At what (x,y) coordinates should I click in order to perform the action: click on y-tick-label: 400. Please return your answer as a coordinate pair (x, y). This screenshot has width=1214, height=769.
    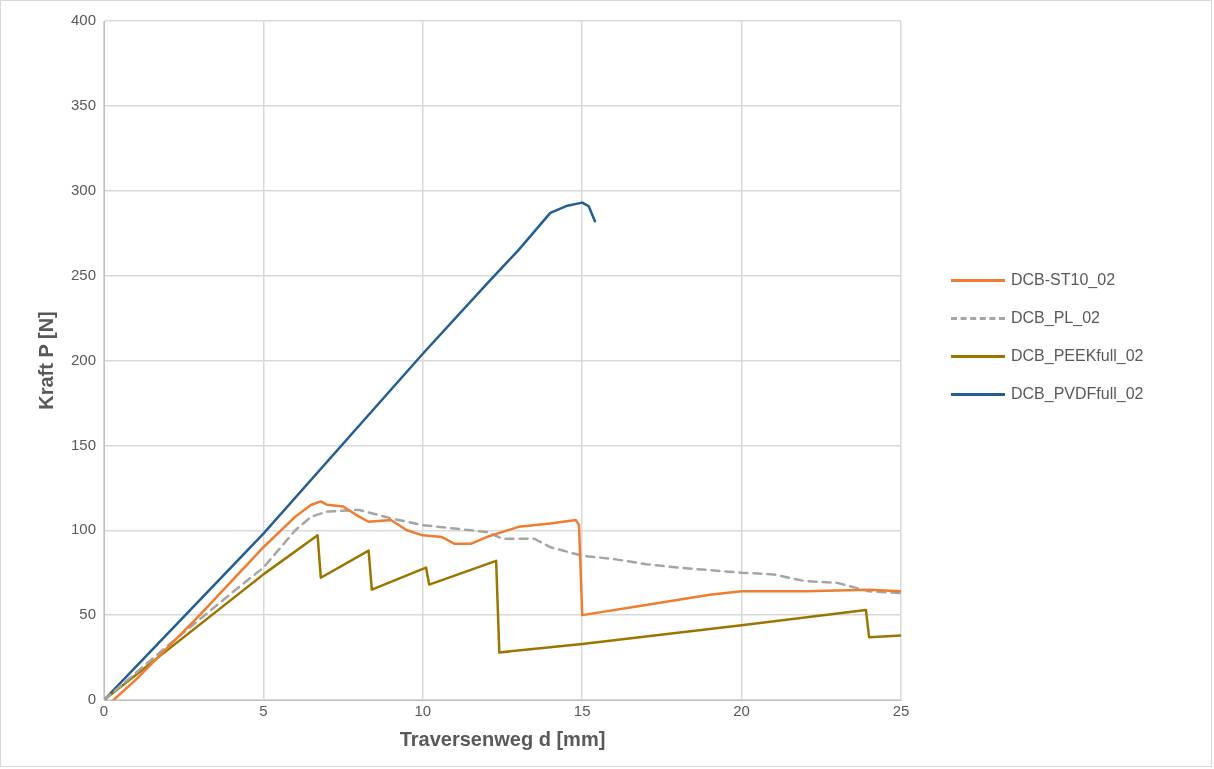
    Looking at the image, I should click on (84, 20).